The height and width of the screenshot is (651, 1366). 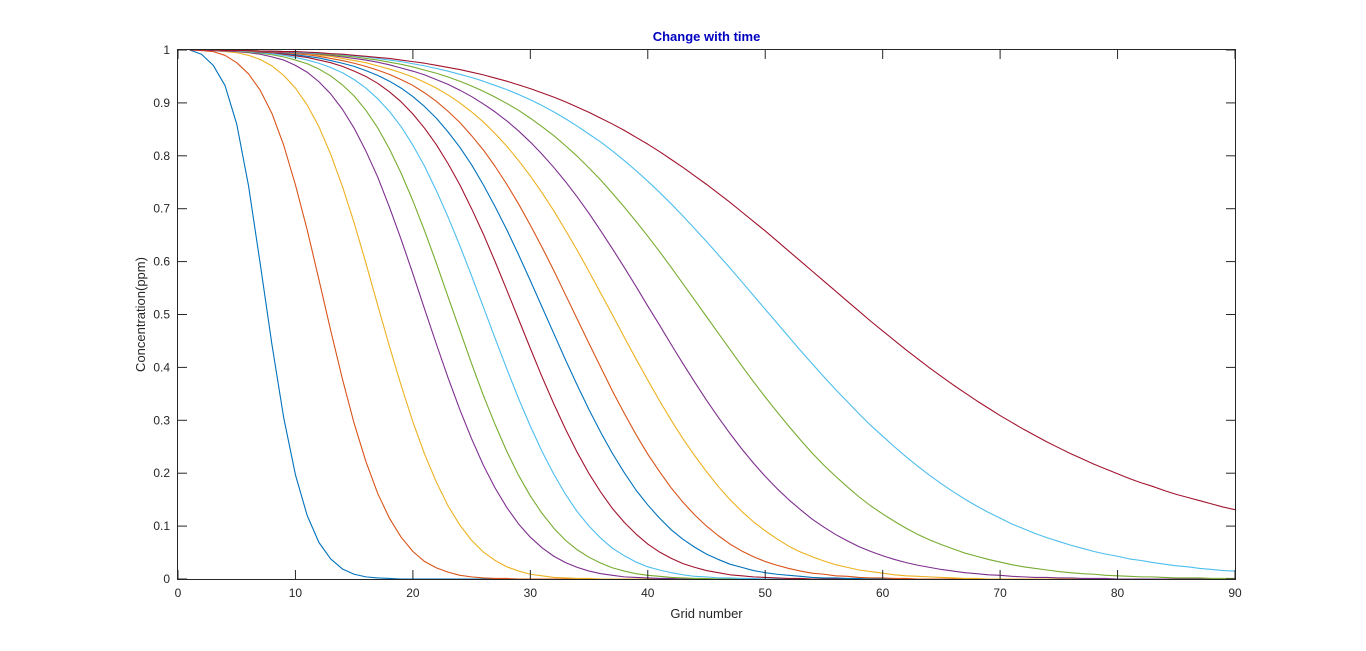 What do you see at coordinates (140, 314) in the screenshot?
I see `y-axis-label: Concentration(ppm)` at bounding box center [140, 314].